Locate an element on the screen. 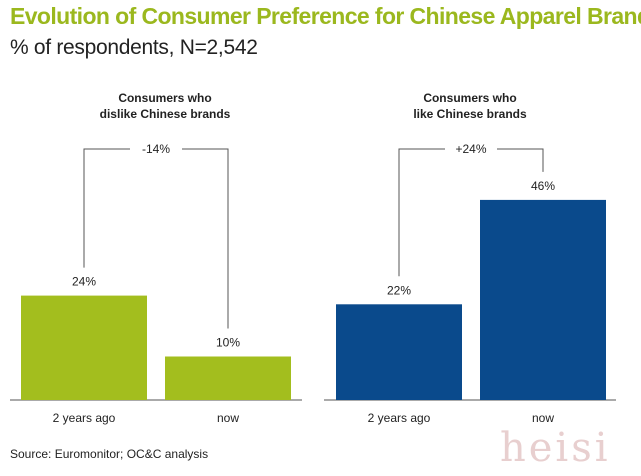 The height and width of the screenshot is (476, 641). value-label: 46% is located at coordinates (543, 186).